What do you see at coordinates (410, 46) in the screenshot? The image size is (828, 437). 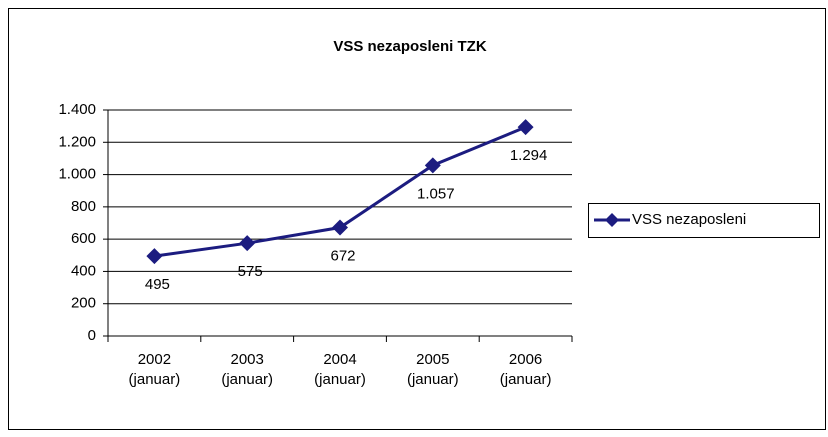 I see `chart-title: VSS nezaposleni TZK` at bounding box center [410, 46].